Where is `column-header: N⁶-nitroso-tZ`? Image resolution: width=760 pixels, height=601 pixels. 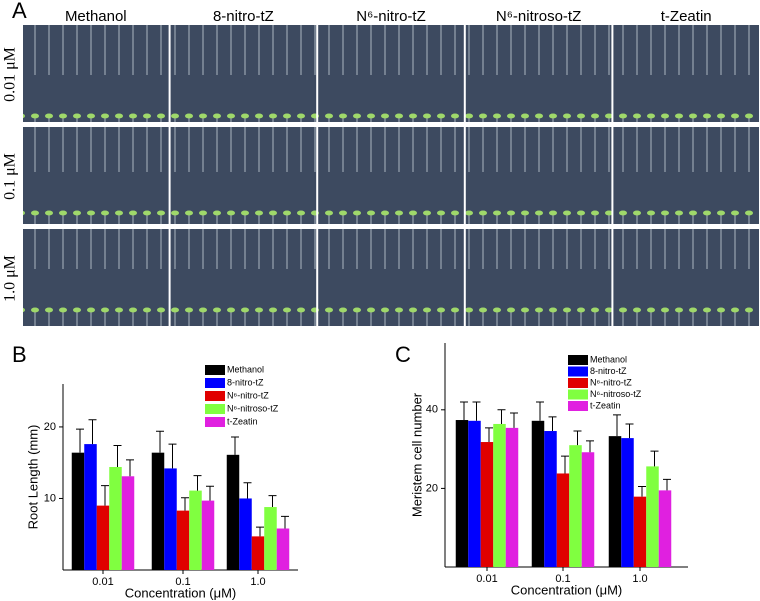 column-header: N⁶-nitroso-tZ is located at coordinates (538, 16).